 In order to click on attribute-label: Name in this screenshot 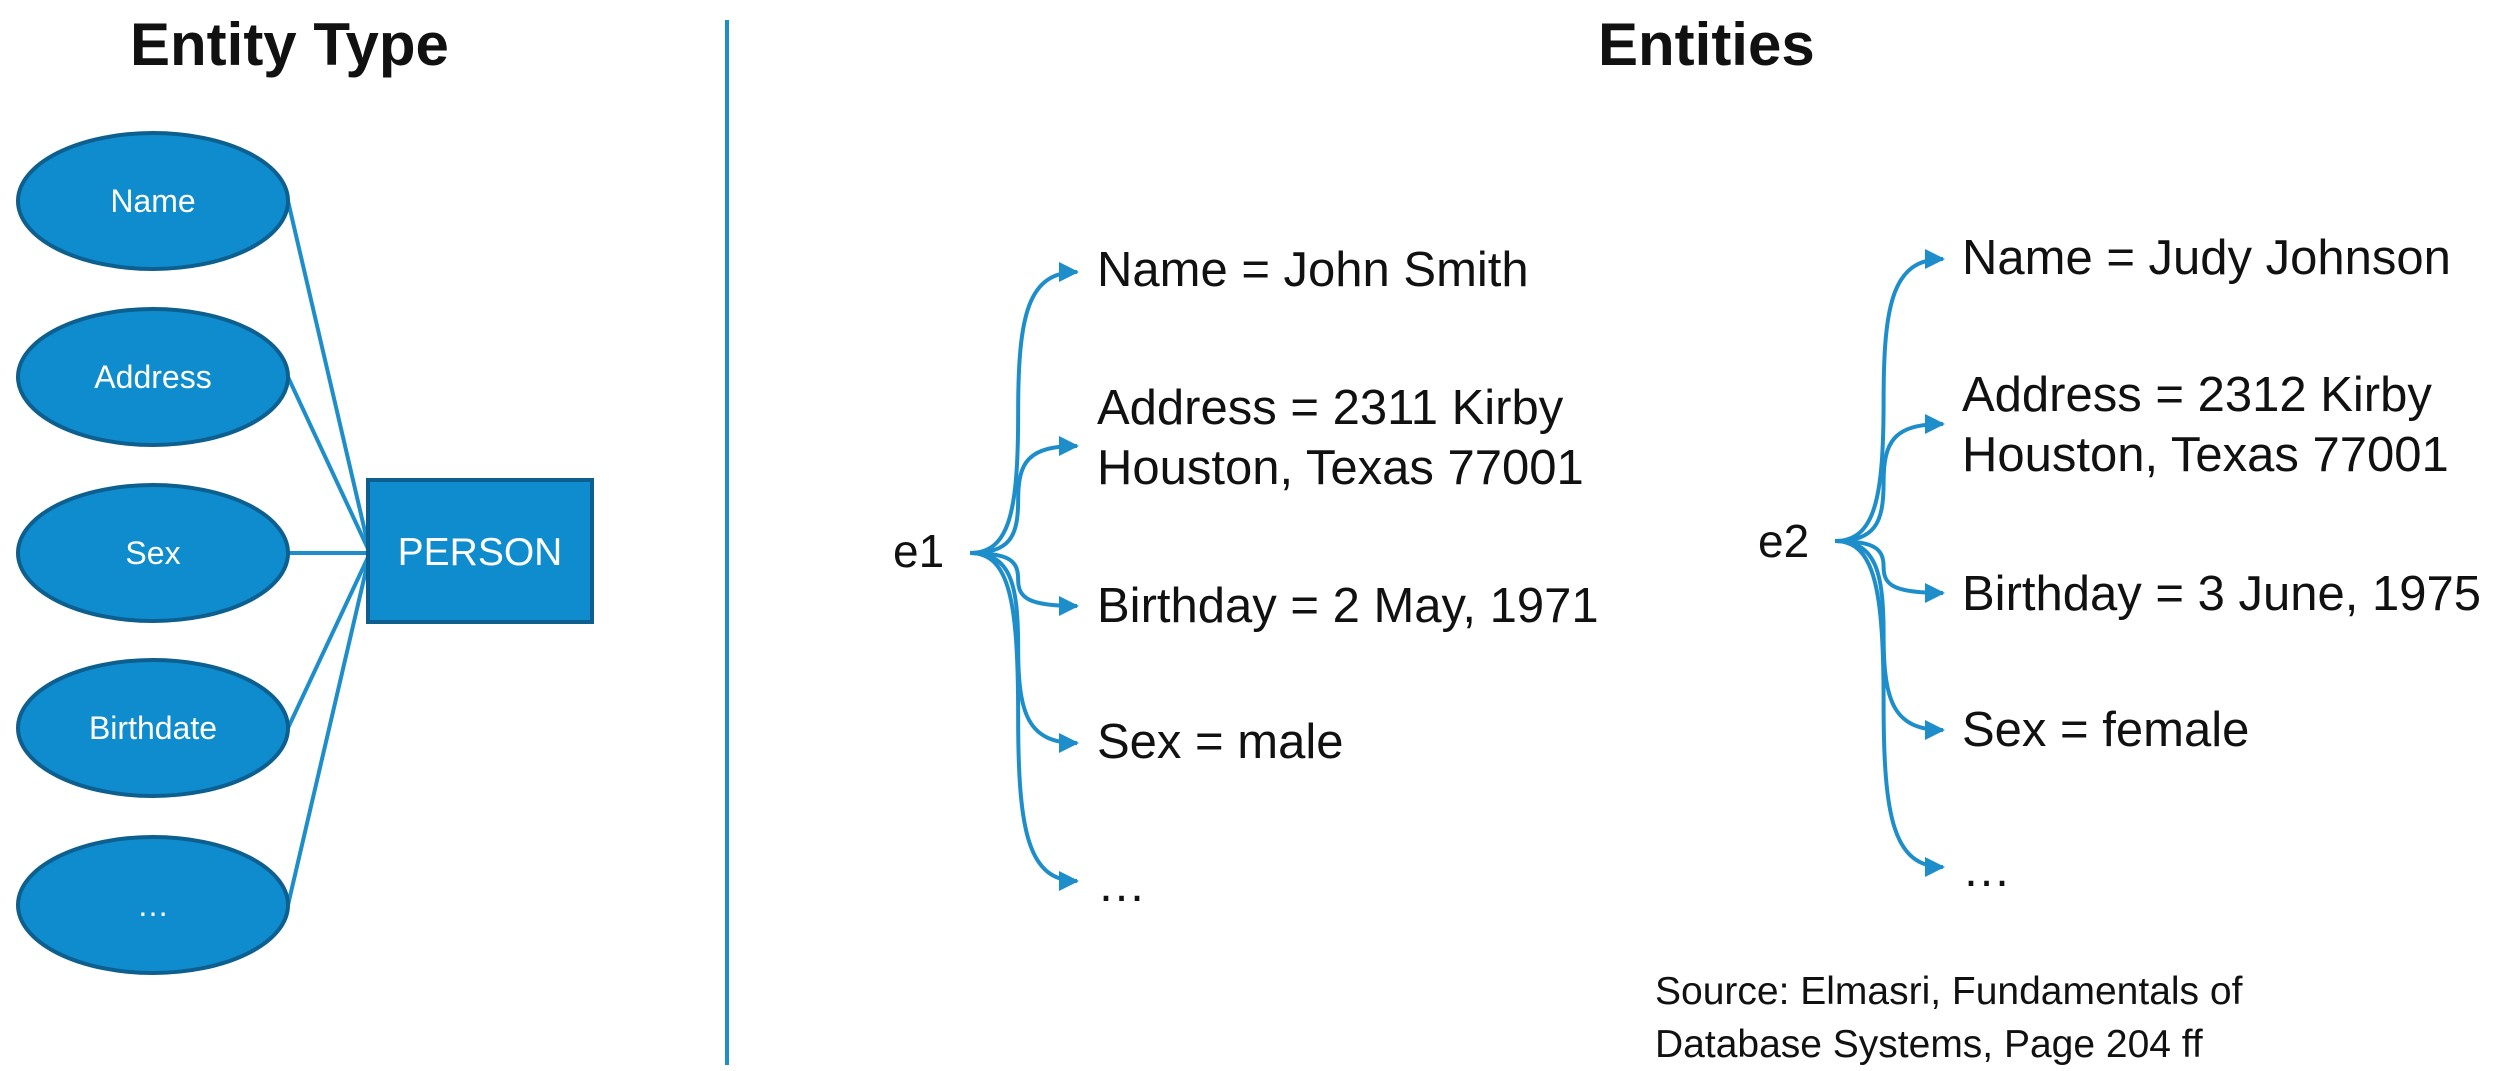, I will do `click(152, 201)`.